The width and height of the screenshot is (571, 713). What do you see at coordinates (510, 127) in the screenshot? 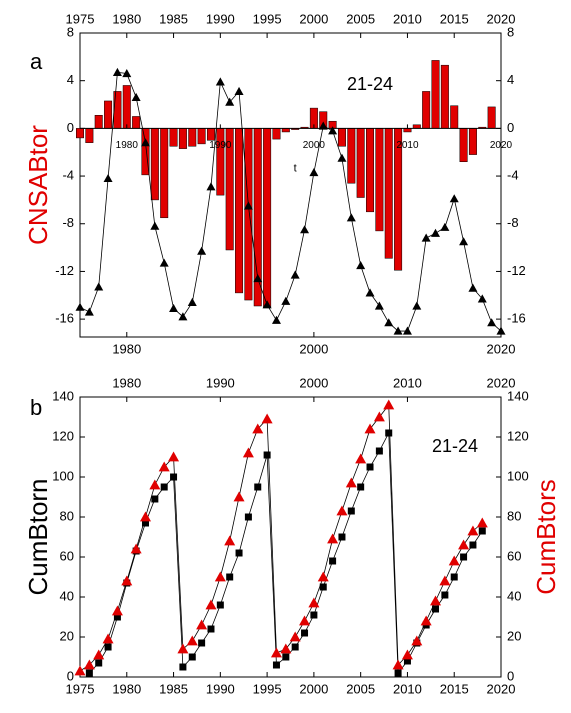
I see `y2-tick-label: 0` at bounding box center [510, 127].